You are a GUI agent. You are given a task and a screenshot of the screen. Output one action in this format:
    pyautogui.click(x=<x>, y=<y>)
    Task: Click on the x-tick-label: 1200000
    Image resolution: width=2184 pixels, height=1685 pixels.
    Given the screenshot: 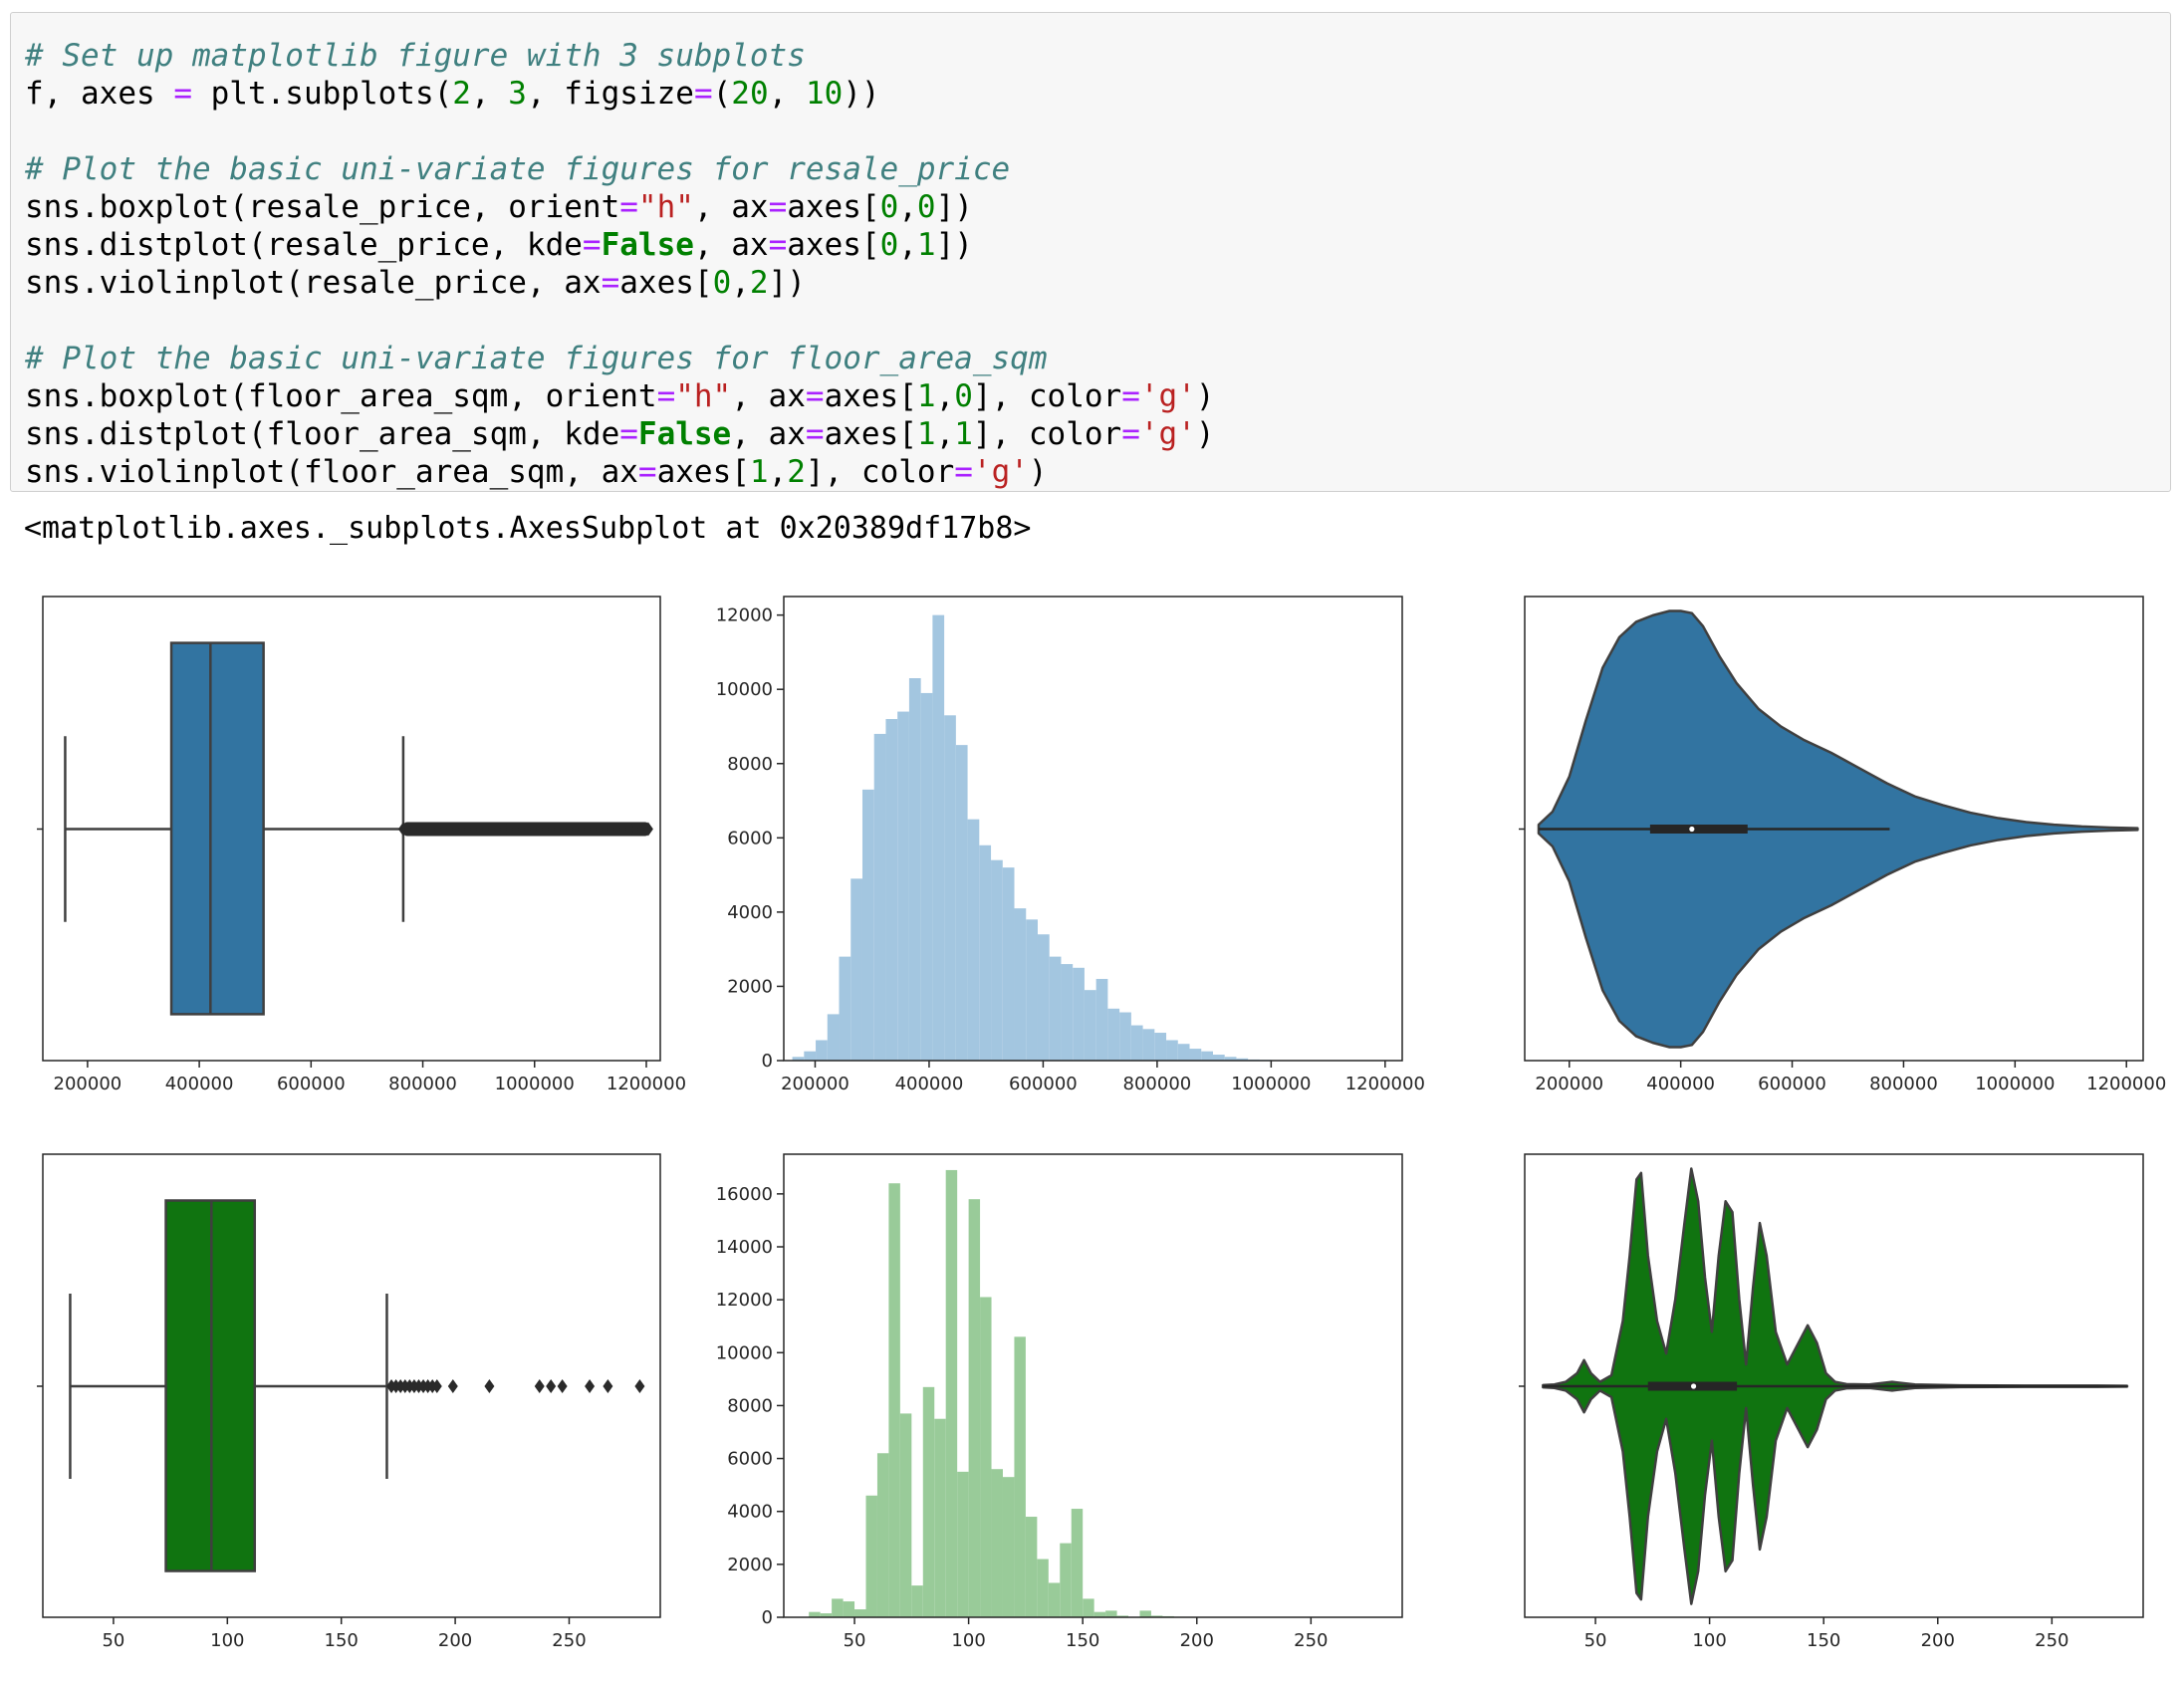 What is the action you would take?
    pyautogui.click(x=646, y=1084)
    